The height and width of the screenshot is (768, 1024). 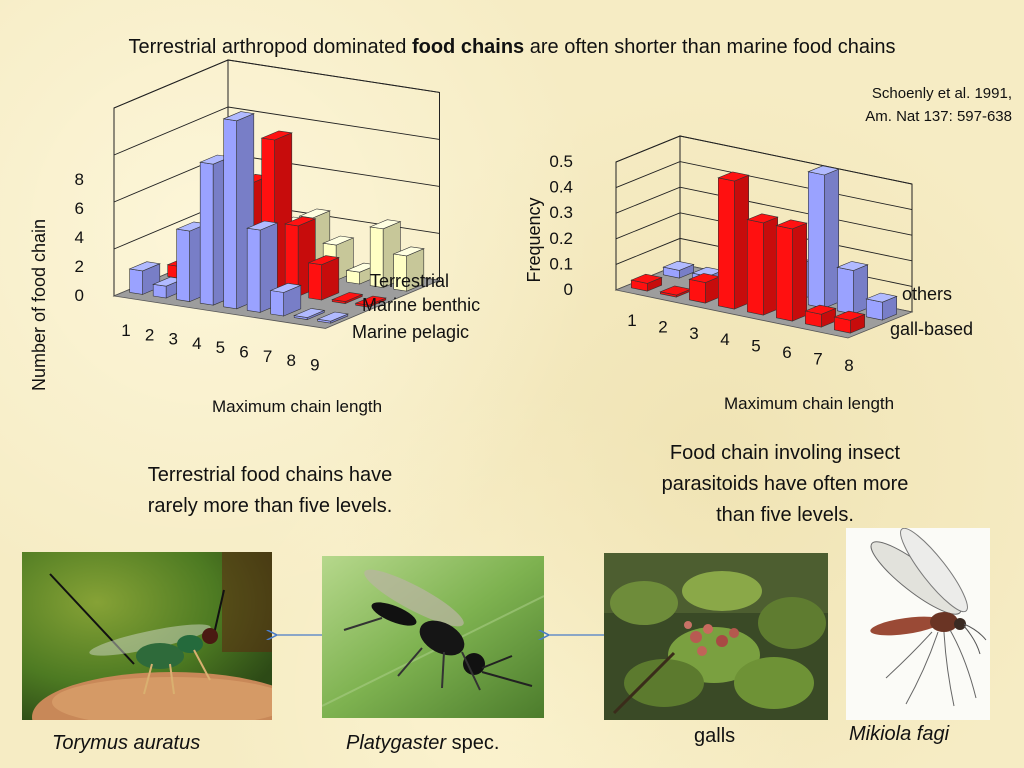 I want to click on series-label-gall-based: gall-based, so click(x=931, y=329).